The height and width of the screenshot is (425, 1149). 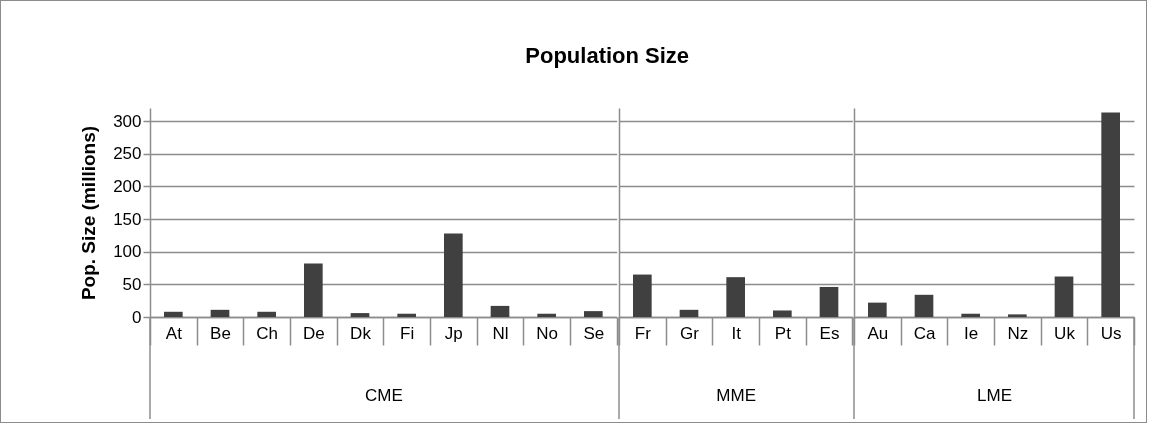 What do you see at coordinates (313, 333) in the screenshot?
I see `x-tick-label: De` at bounding box center [313, 333].